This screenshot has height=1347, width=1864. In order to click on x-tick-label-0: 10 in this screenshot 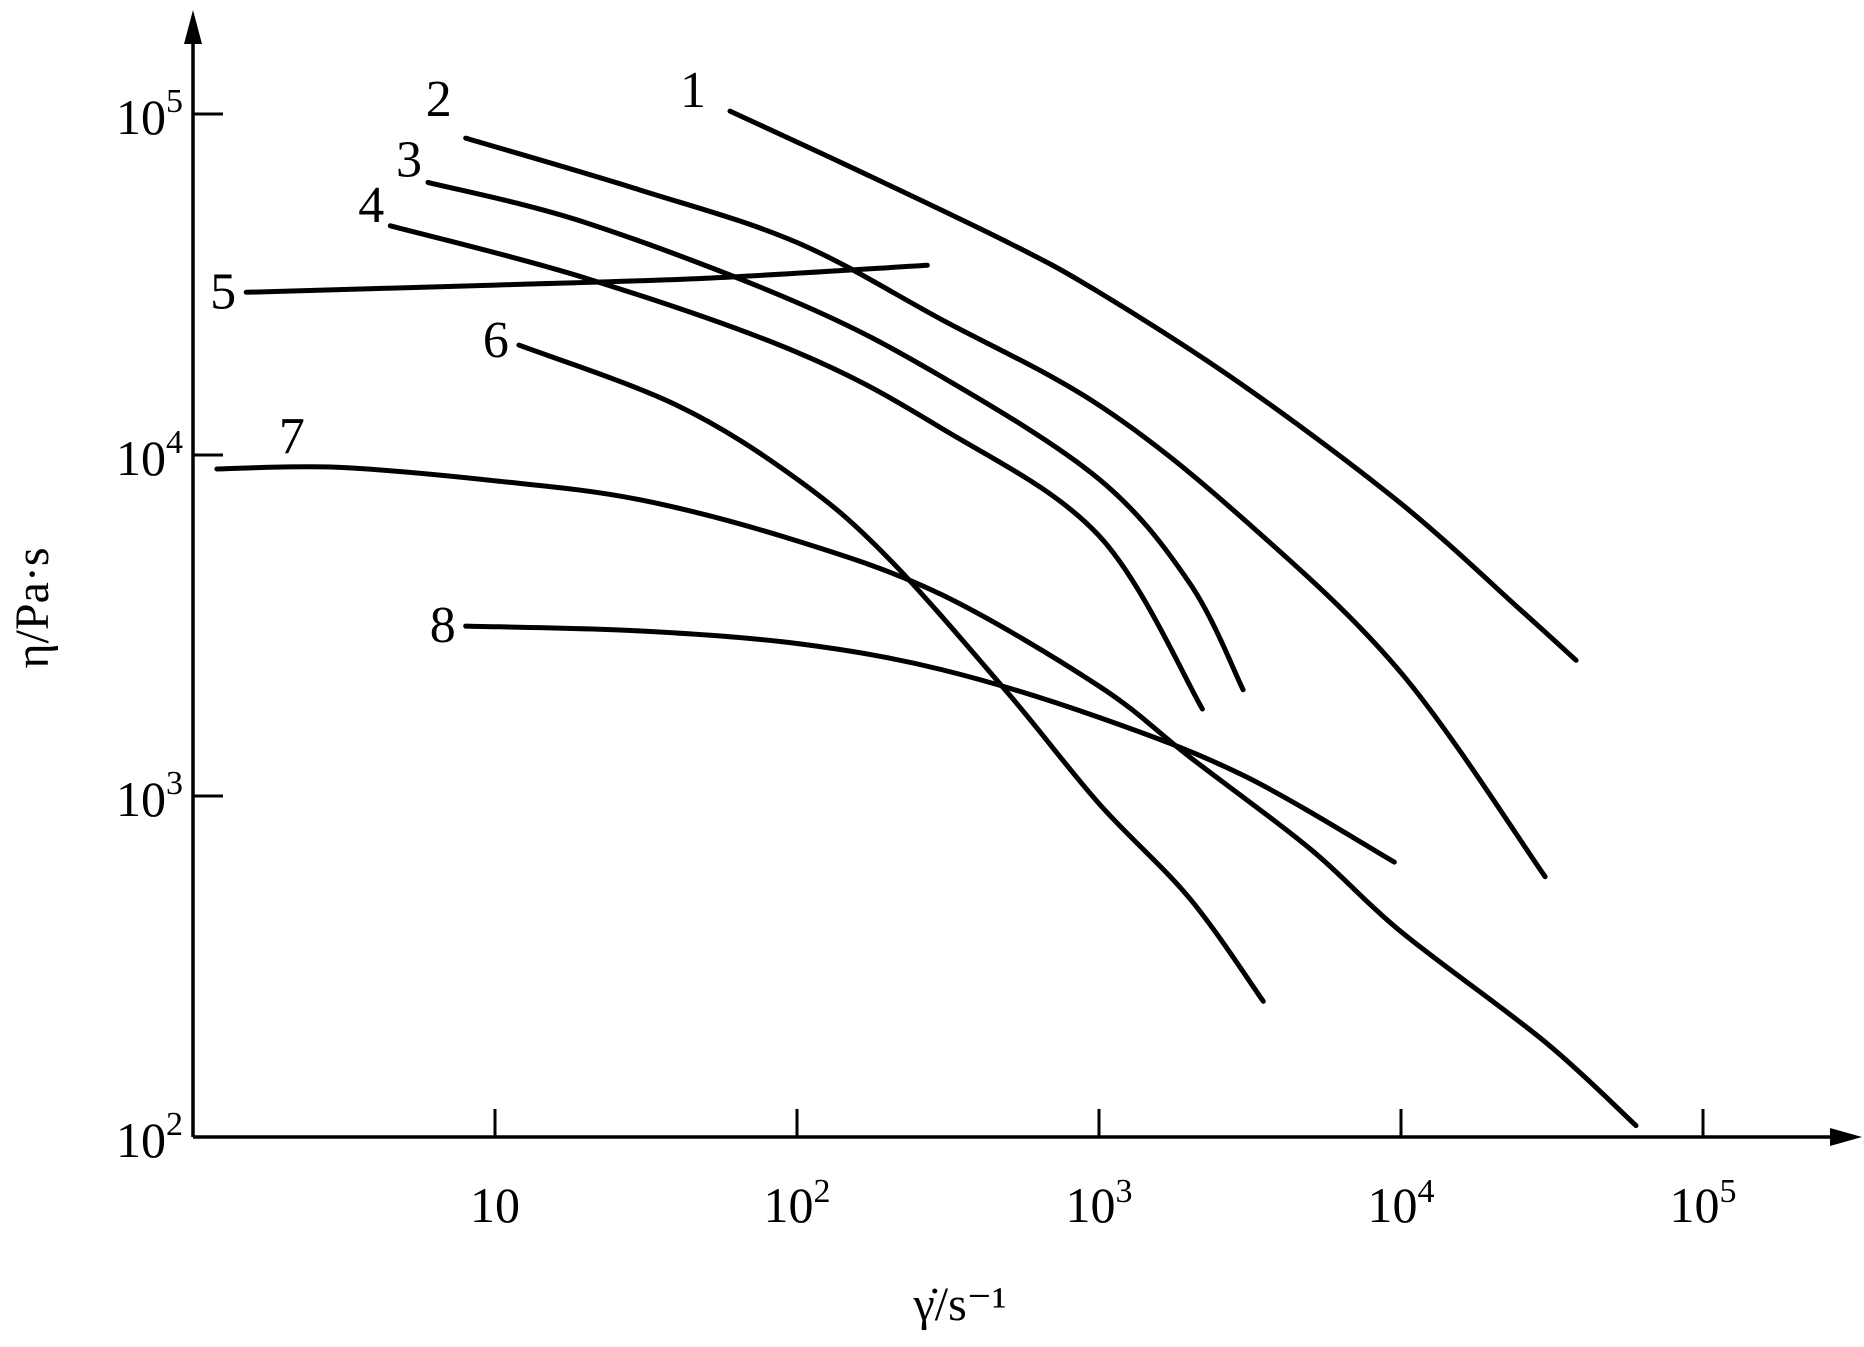, I will do `click(495, 1205)`.